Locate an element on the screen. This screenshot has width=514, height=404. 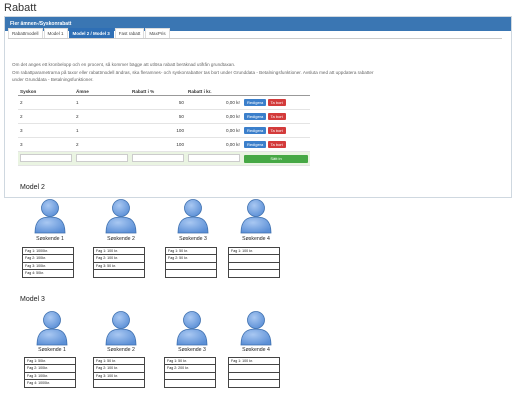
col-actions is located at coordinates (276, 92).